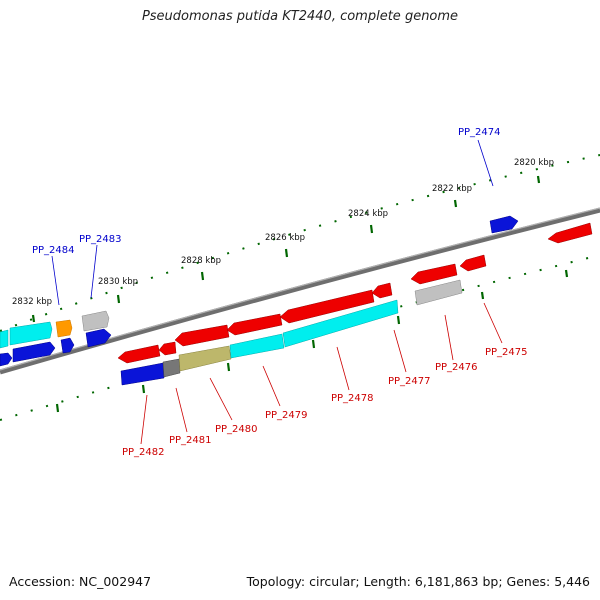 The height and width of the screenshot is (600, 600). Describe the element at coordinates (53, 250) in the screenshot. I see `gene-label-pp2484: PP_2484` at that location.